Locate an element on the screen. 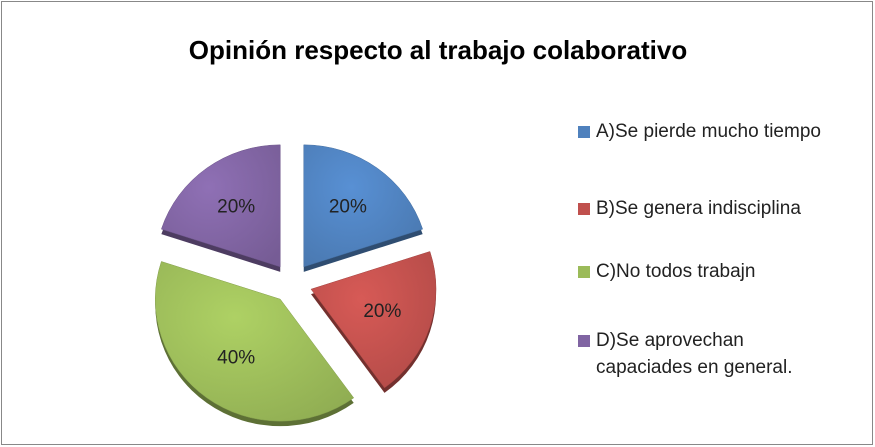  legend-label: A)Se pierde mucho tiempo is located at coordinates (708, 131).